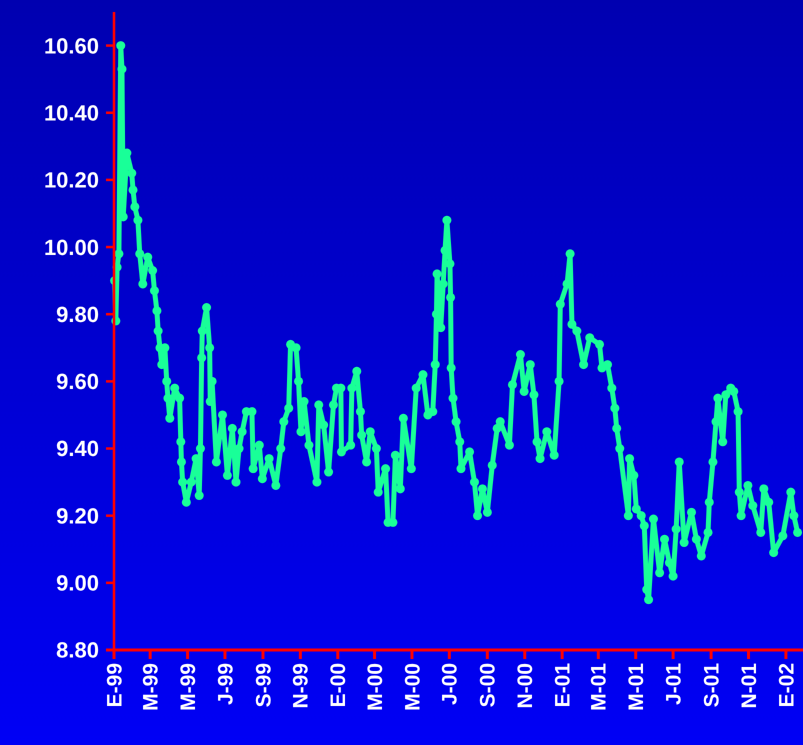 This screenshot has width=803, height=745. What do you see at coordinates (77, 314) in the screenshot?
I see `y-tick-label: 9.80` at bounding box center [77, 314].